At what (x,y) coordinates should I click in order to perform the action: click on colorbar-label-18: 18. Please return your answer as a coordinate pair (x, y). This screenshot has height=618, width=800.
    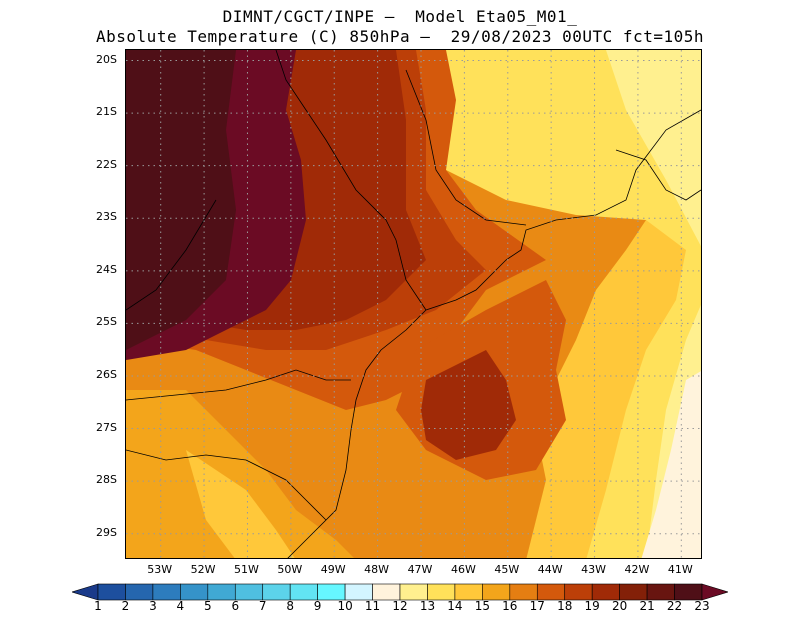
    Looking at the image, I should click on (565, 606).